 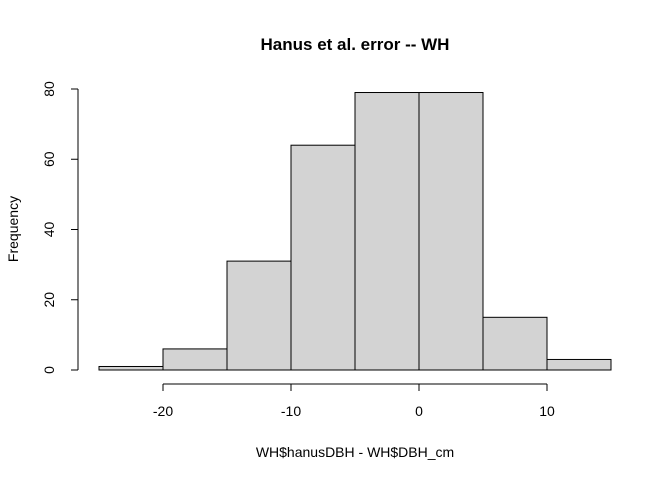 What do you see at coordinates (49, 300) in the screenshot?
I see `y-tick-label: 20` at bounding box center [49, 300].